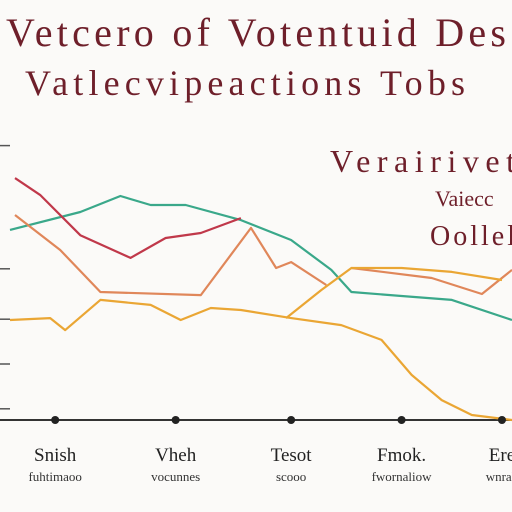 Image resolution: width=512 pixels, height=512 pixels. What do you see at coordinates (471, 236) in the screenshot?
I see `annotation: Oollel` at bounding box center [471, 236].